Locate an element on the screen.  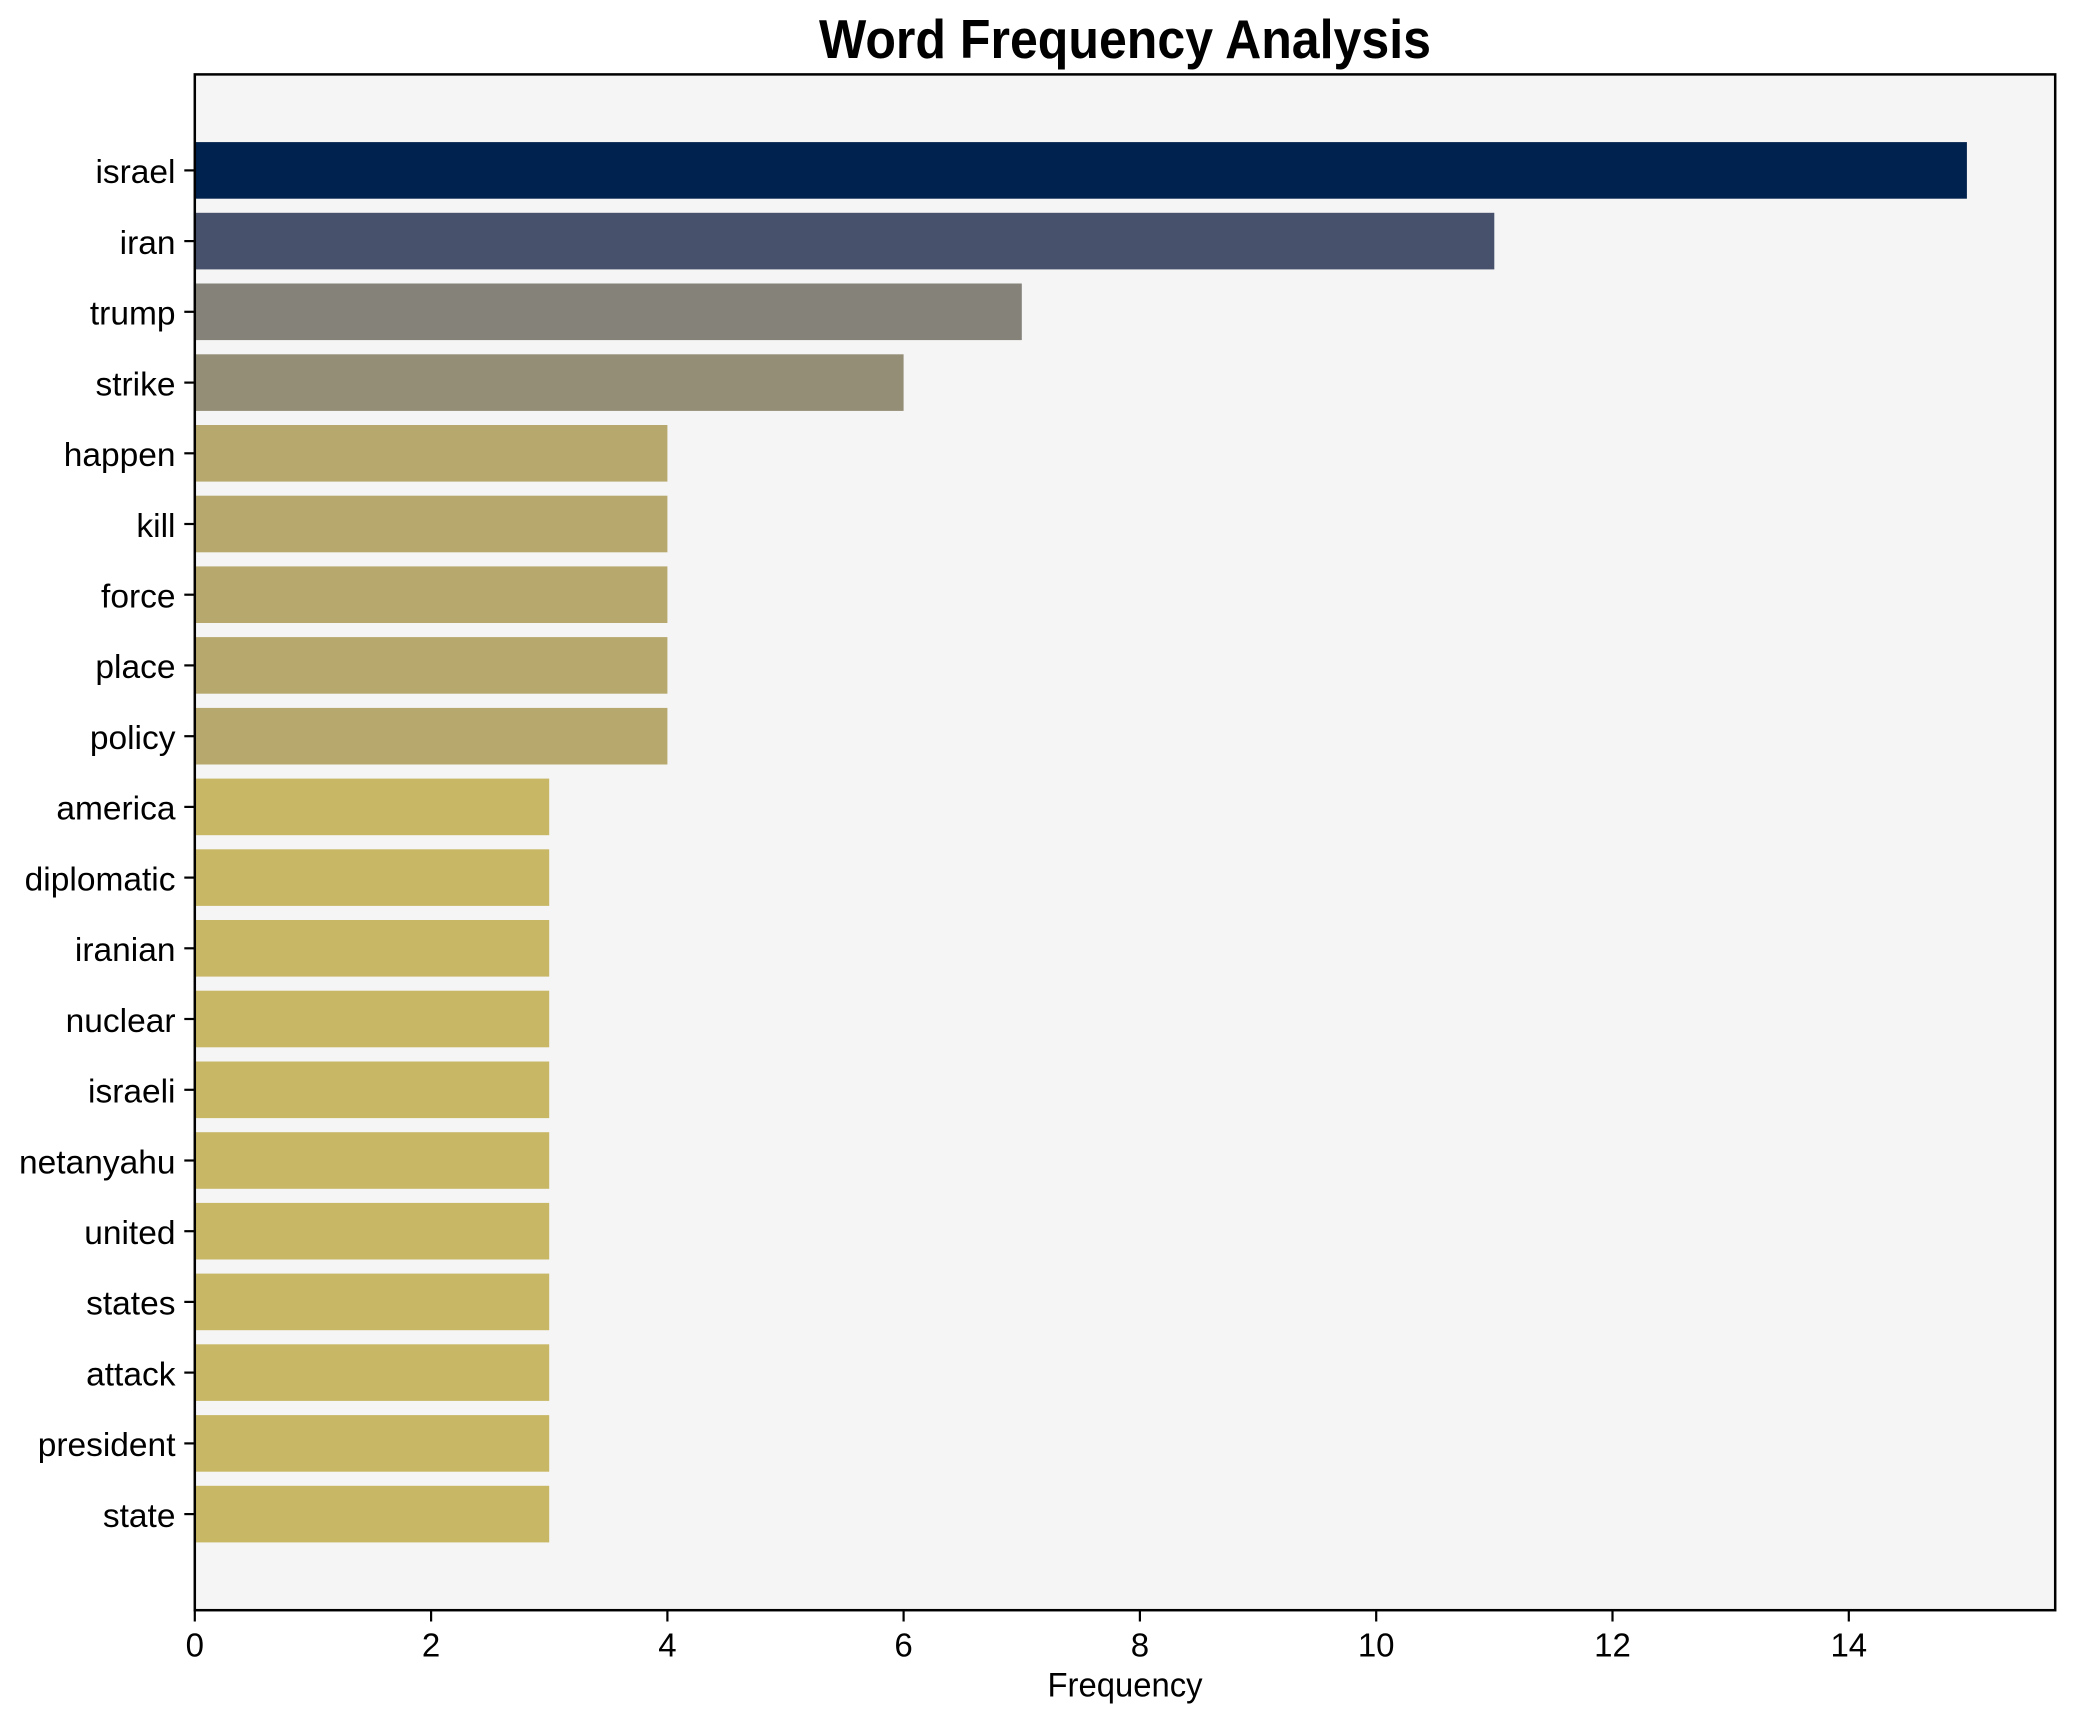
svg-text: diplomatic is located at coordinates (100, 879).